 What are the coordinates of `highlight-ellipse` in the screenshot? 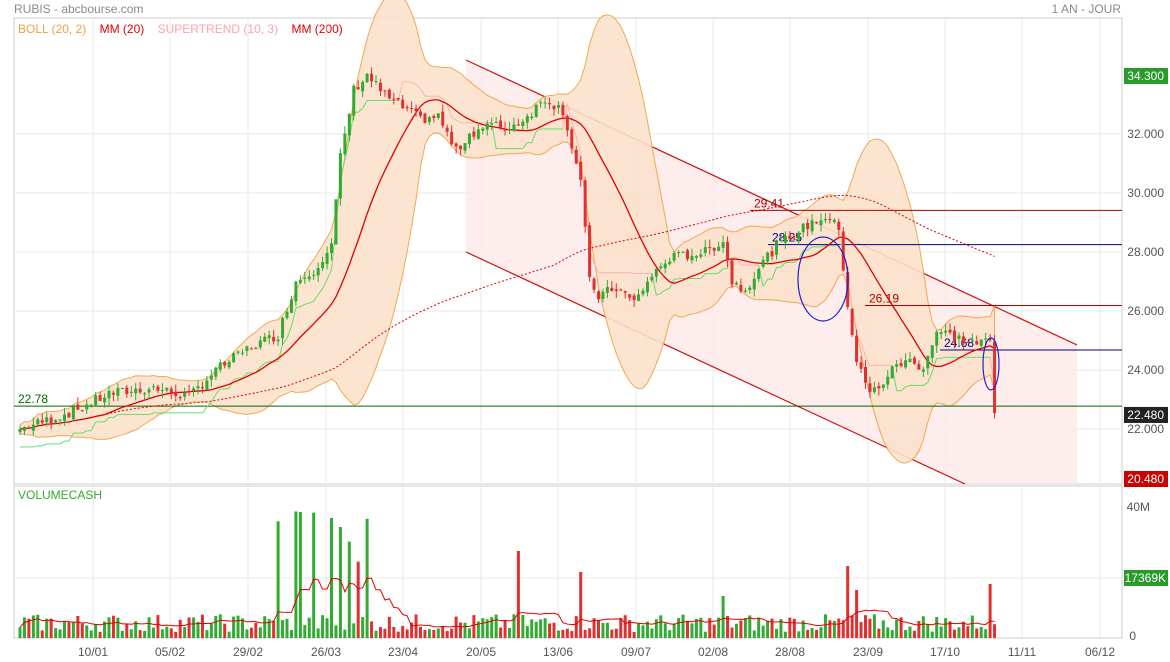 It's located at (823, 279).